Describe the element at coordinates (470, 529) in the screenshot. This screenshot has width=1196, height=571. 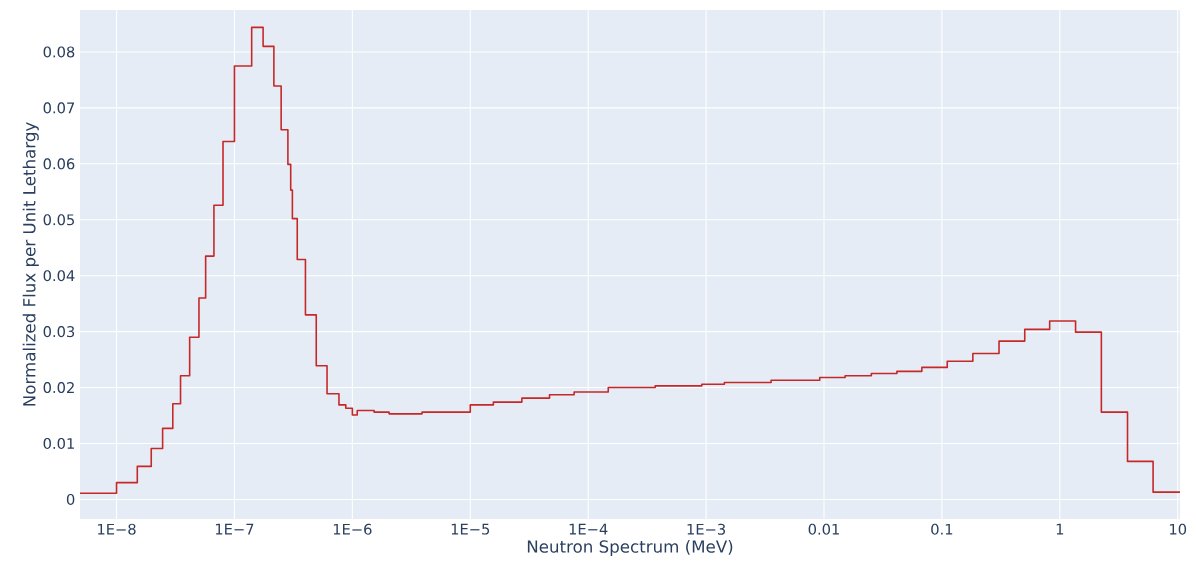
I see `x-tick-label: 1E−5` at that location.